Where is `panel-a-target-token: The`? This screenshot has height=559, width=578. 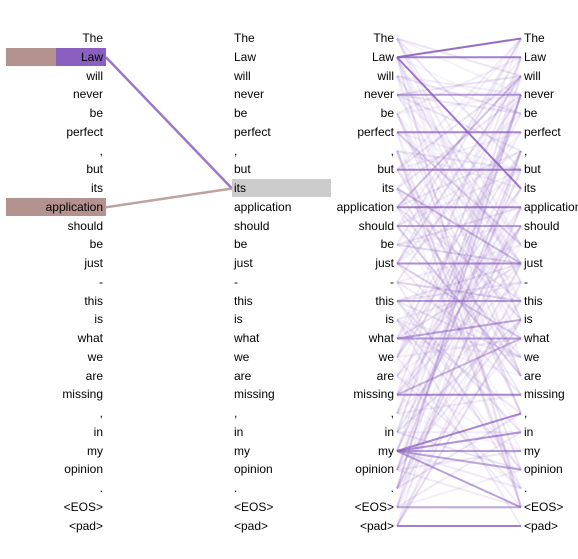
panel-a-target-token: The is located at coordinates (244, 38).